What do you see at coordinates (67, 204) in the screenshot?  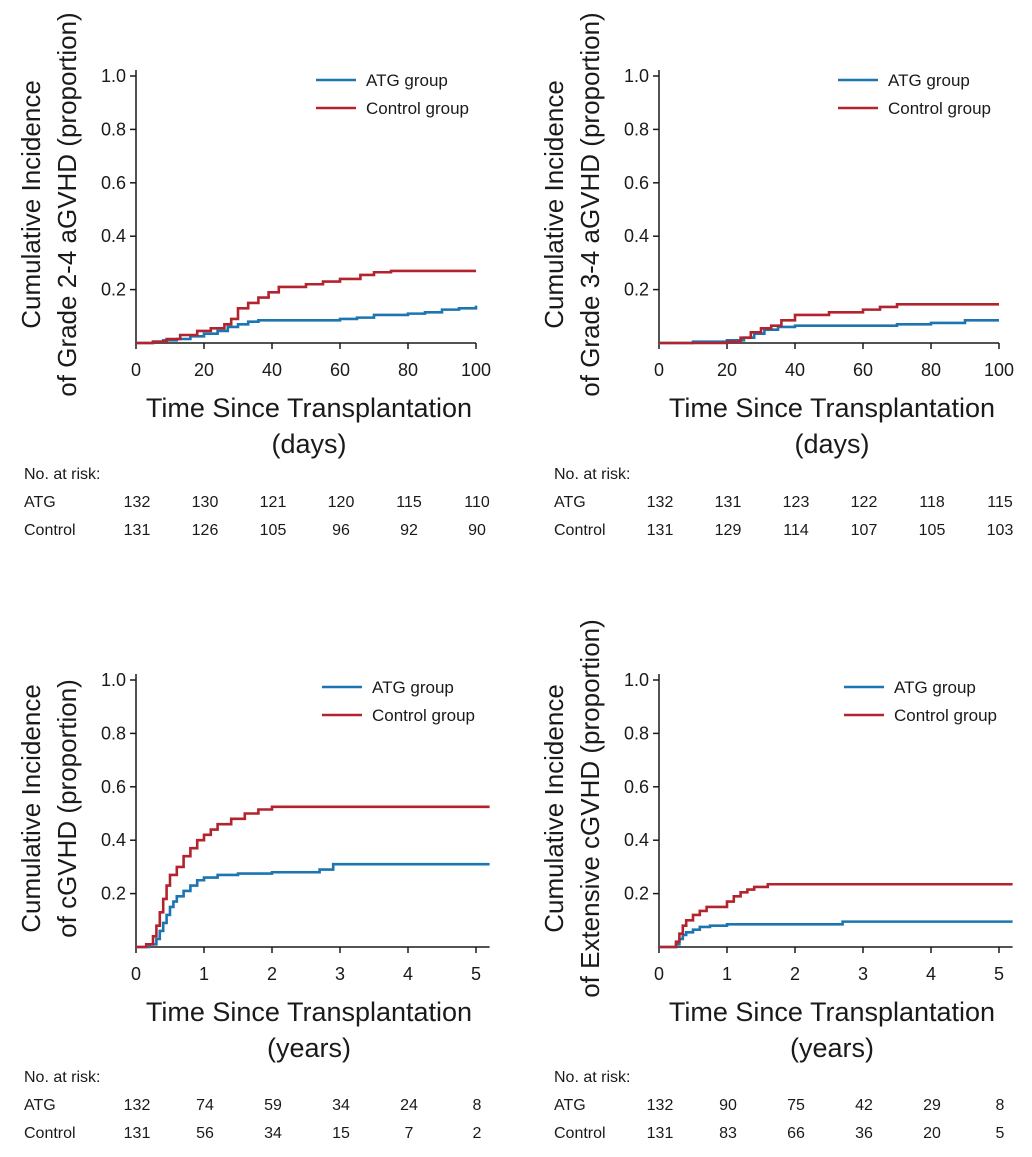 I see `y-axis-label: of Grade 2-4 aGVHD (proportion)` at bounding box center [67, 204].